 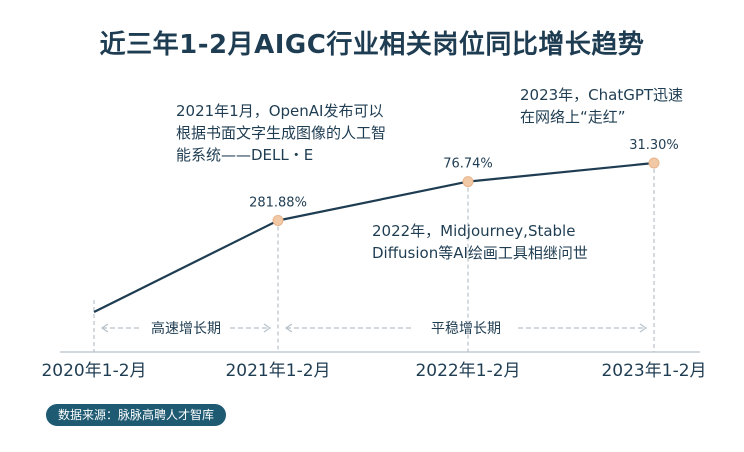 I want to click on phase-label: 高速增长期, so click(x=186, y=328).